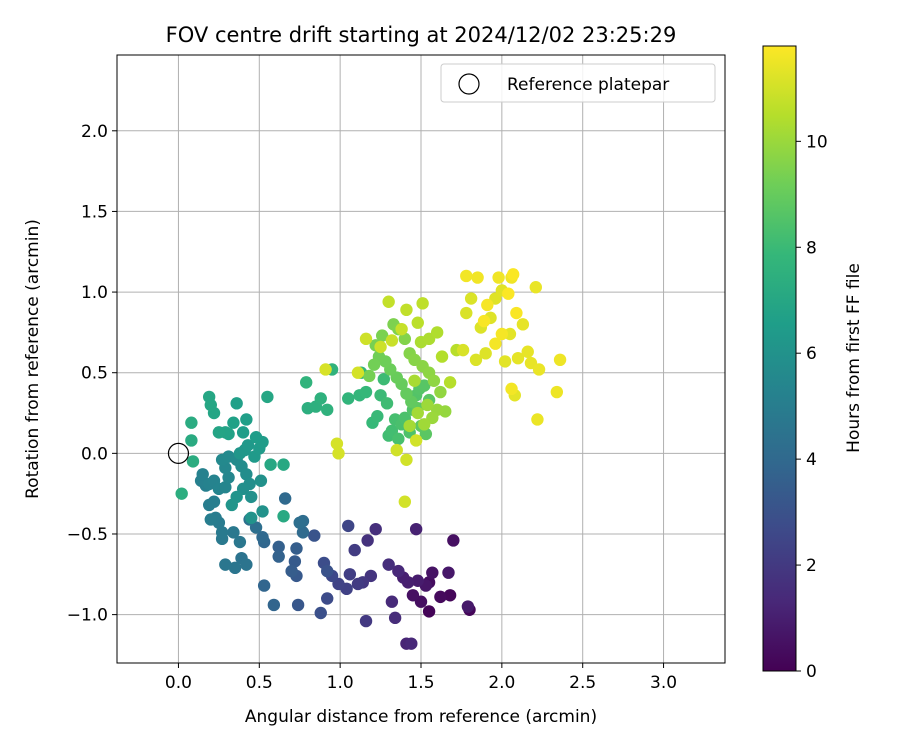 The width and height of the screenshot is (900, 754). What do you see at coordinates (33, 359) in the screenshot?
I see `y-axis-label: Rotation from reference (arcmin)` at bounding box center [33, 359].